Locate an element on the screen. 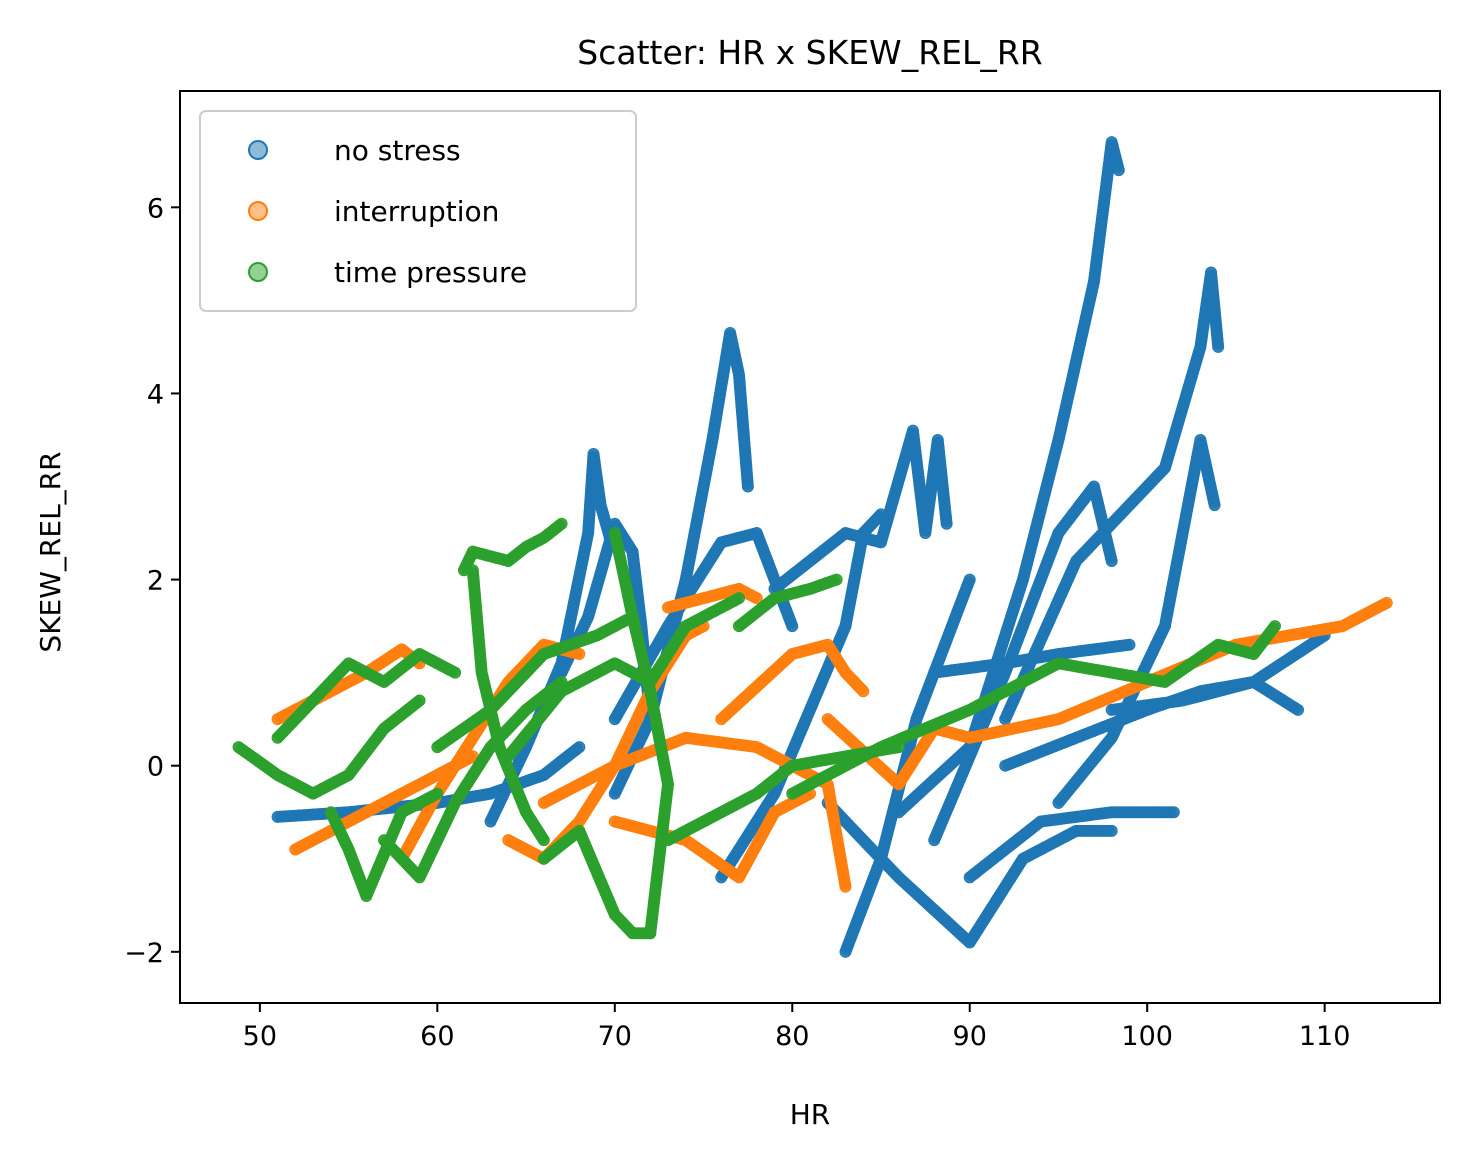 This screenshot has height=1165, width=1470. x-tick-label: 70 is located at coordinates (615, 1036).